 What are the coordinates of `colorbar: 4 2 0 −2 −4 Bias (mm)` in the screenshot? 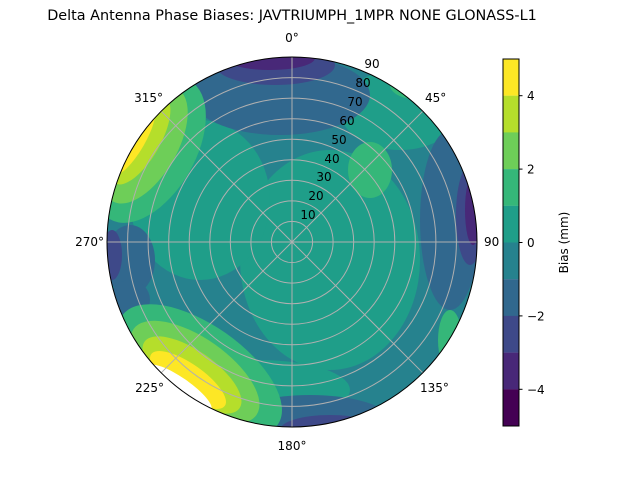 It's located at (536, 242).